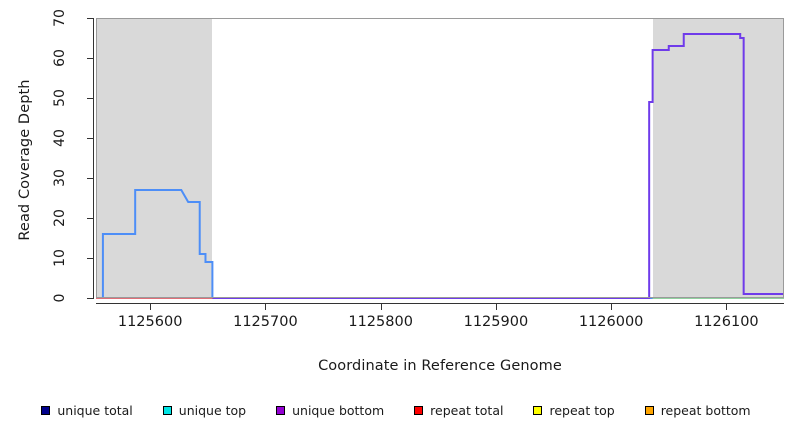  I want to click on legend-item-unique-bottom: unique bottom, so click(330, 410).